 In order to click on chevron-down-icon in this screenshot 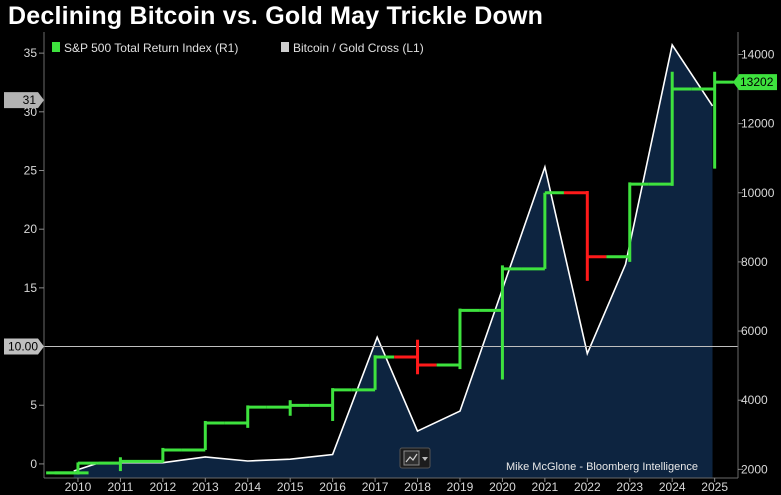, I will do `click(425, 459)`.